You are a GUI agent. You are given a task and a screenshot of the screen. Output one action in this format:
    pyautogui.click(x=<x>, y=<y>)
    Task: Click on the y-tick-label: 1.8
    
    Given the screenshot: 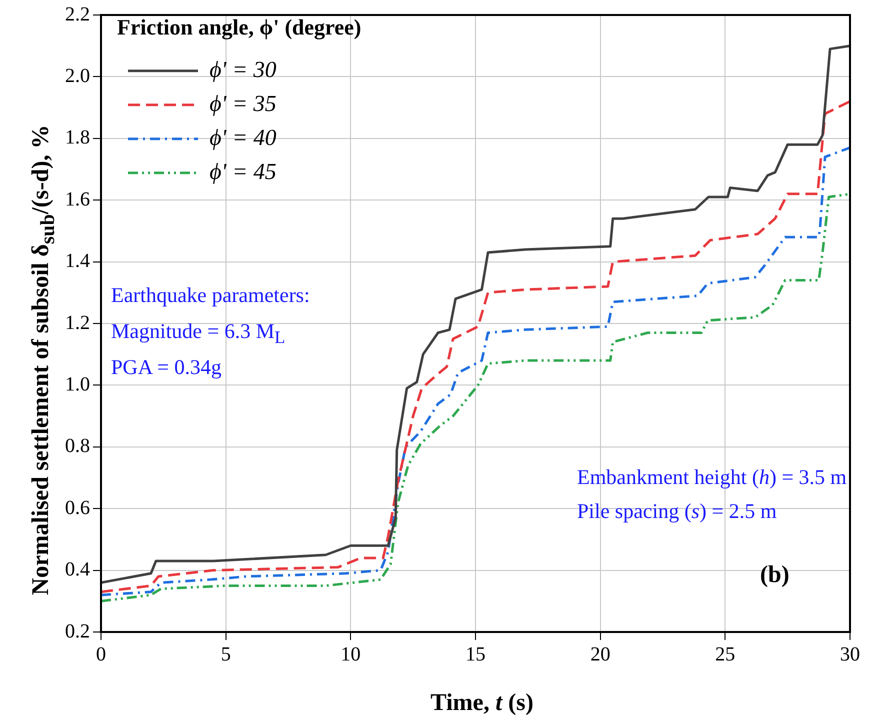 What is the action you would take?
    pyautogui.click(x=77, y=137)
    